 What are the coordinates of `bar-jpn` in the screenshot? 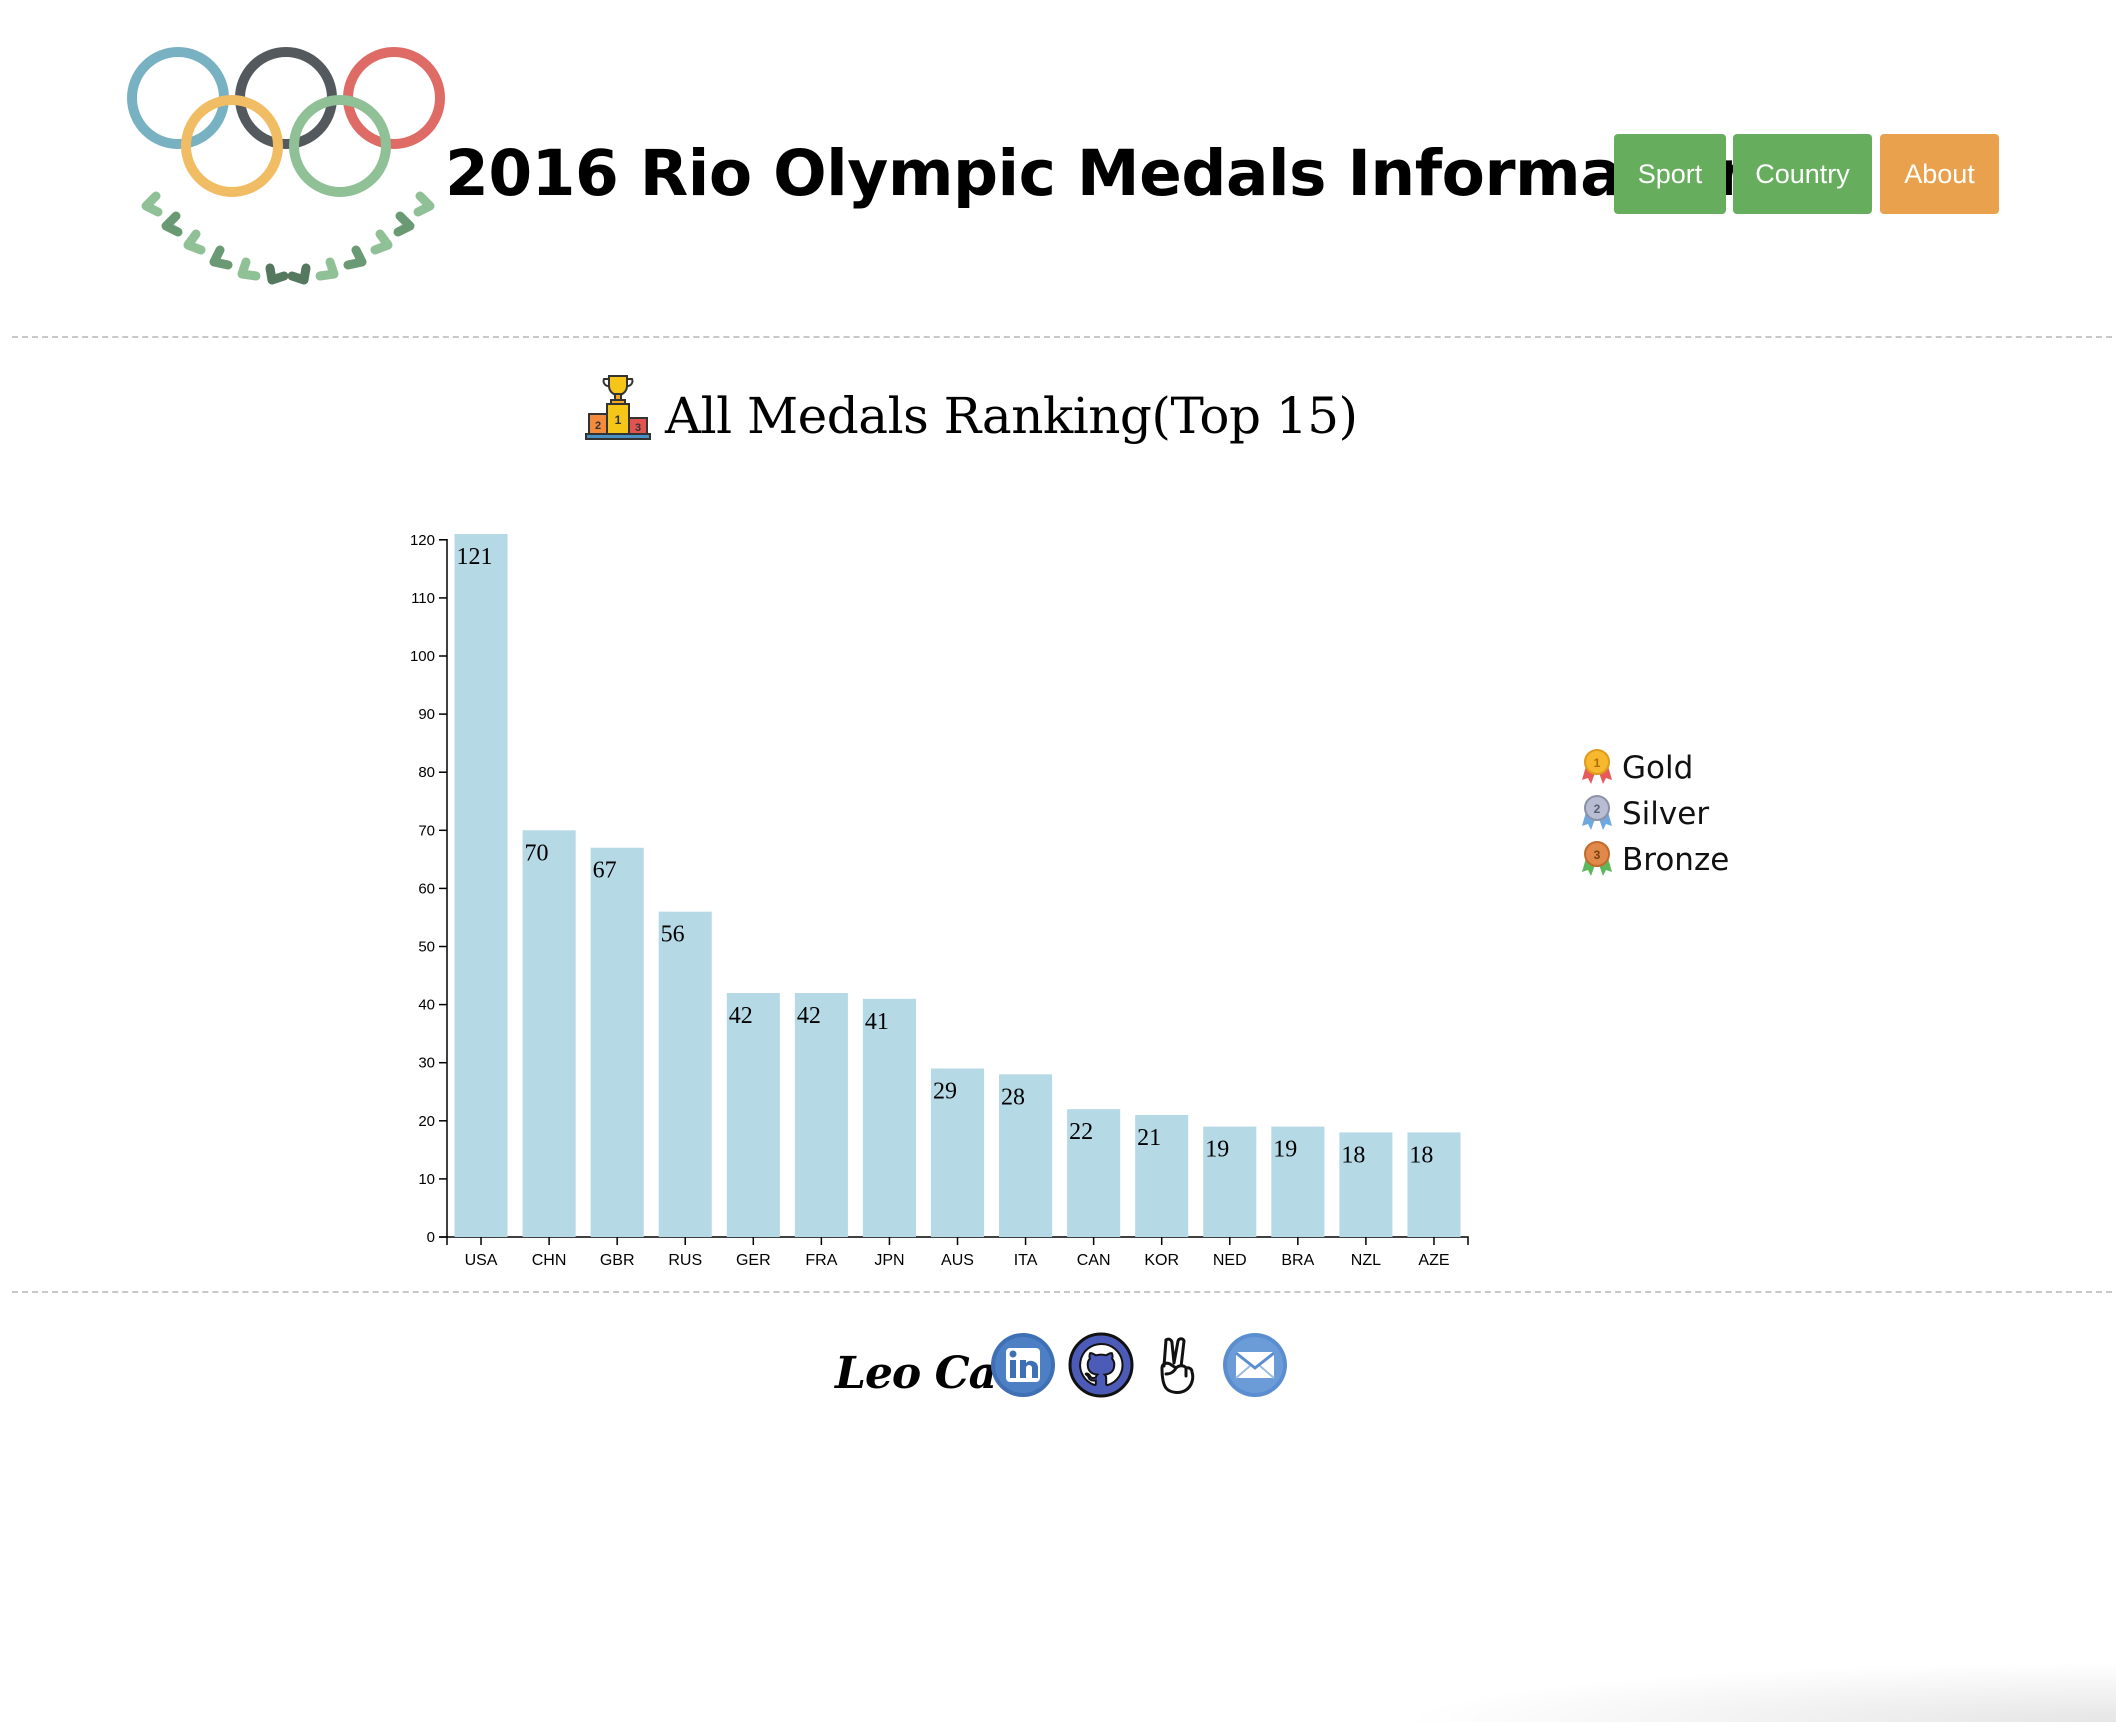 It's located at (889, 1117).